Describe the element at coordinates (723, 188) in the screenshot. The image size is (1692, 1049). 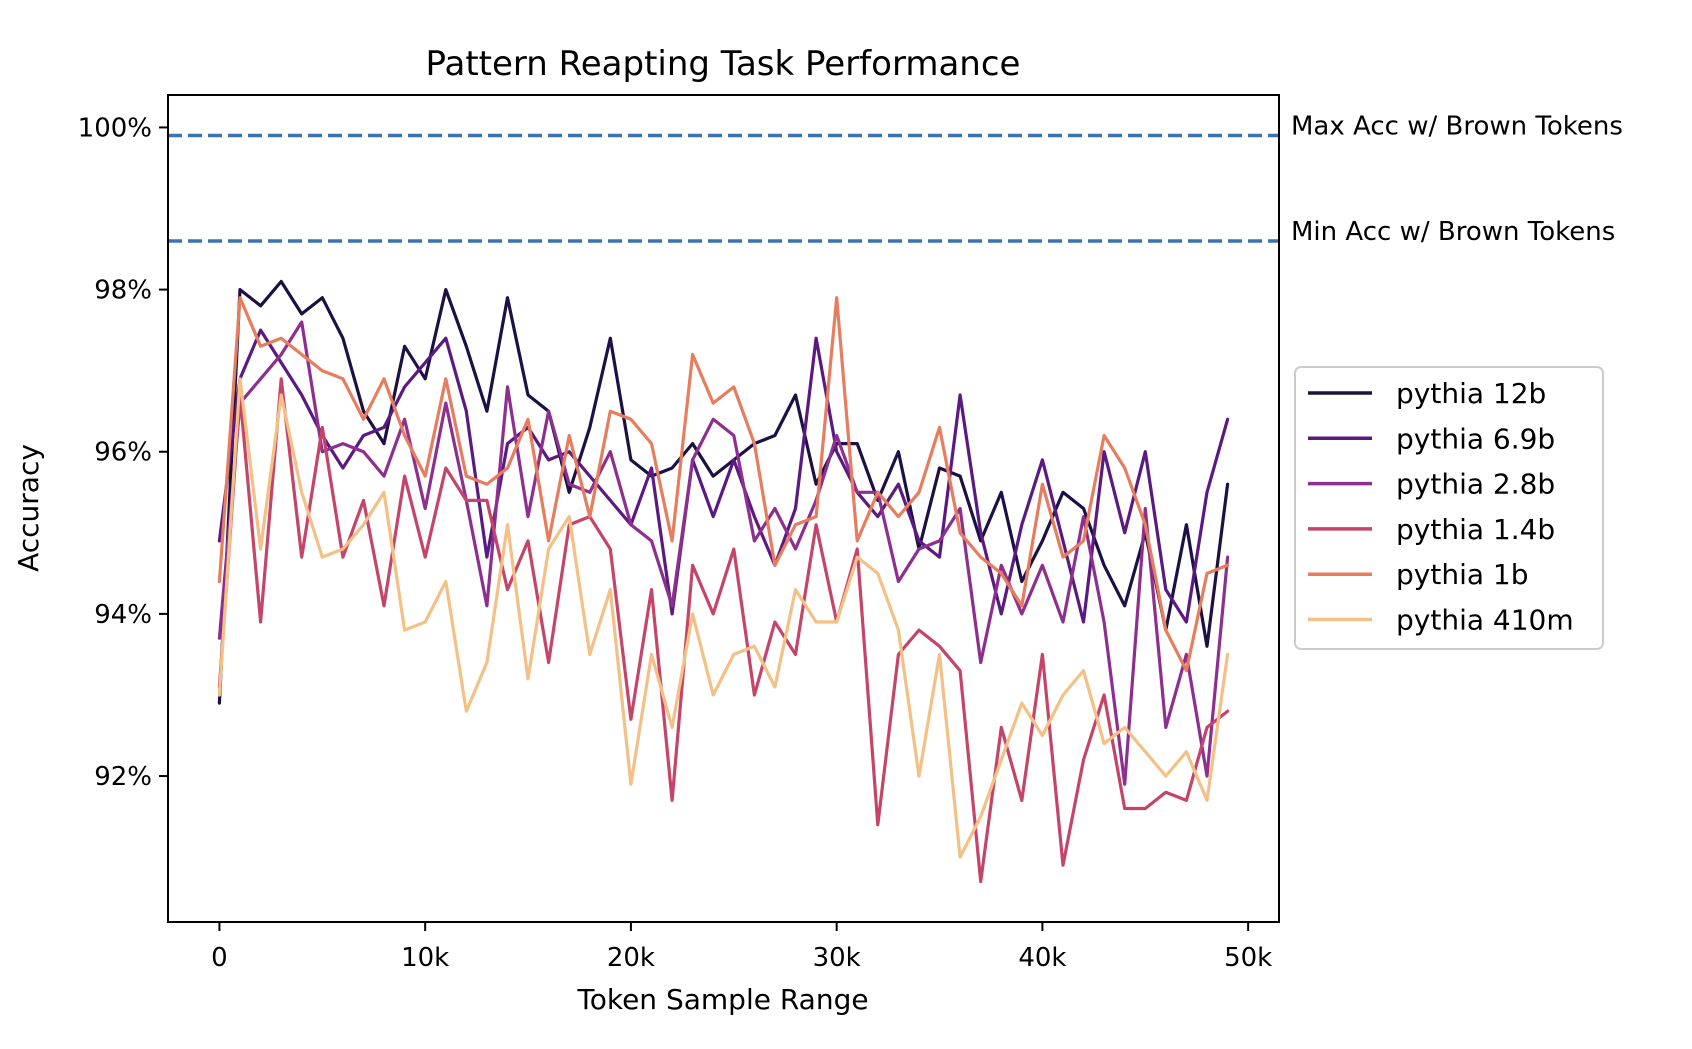
I see `reference-lines` at that location.